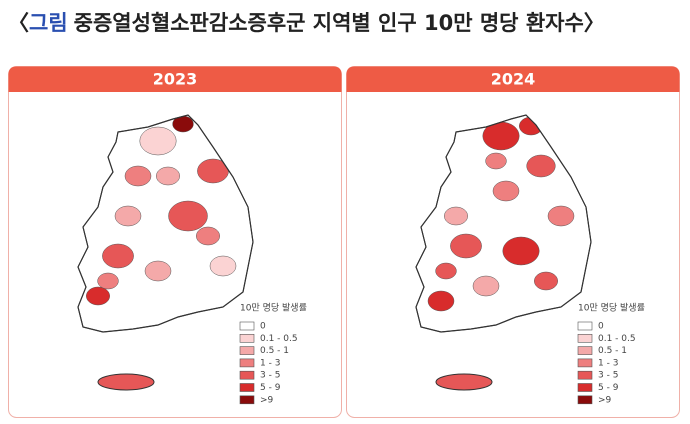 Image resolution: width=690 pixels, height=424 pixels. I want to click on figure-title: 〈그림 중증열성혈소판감소증후군 지역별 인구 10만 명당 환자수〉, so click(306, 23).